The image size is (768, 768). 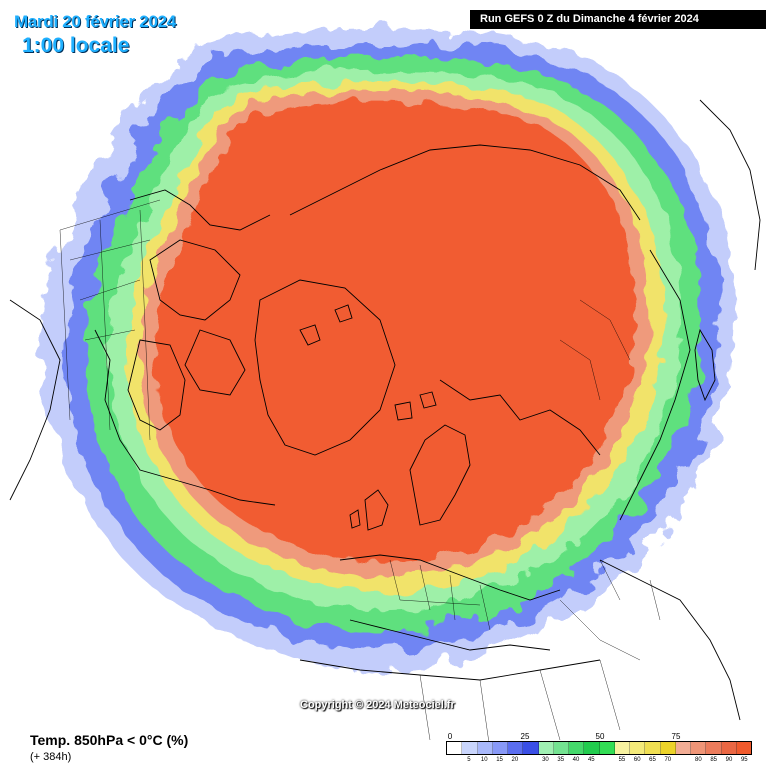 I want to click on copyright-notice: Copyright © 2024 Meteociel.fr, so click(x=377, y=705).